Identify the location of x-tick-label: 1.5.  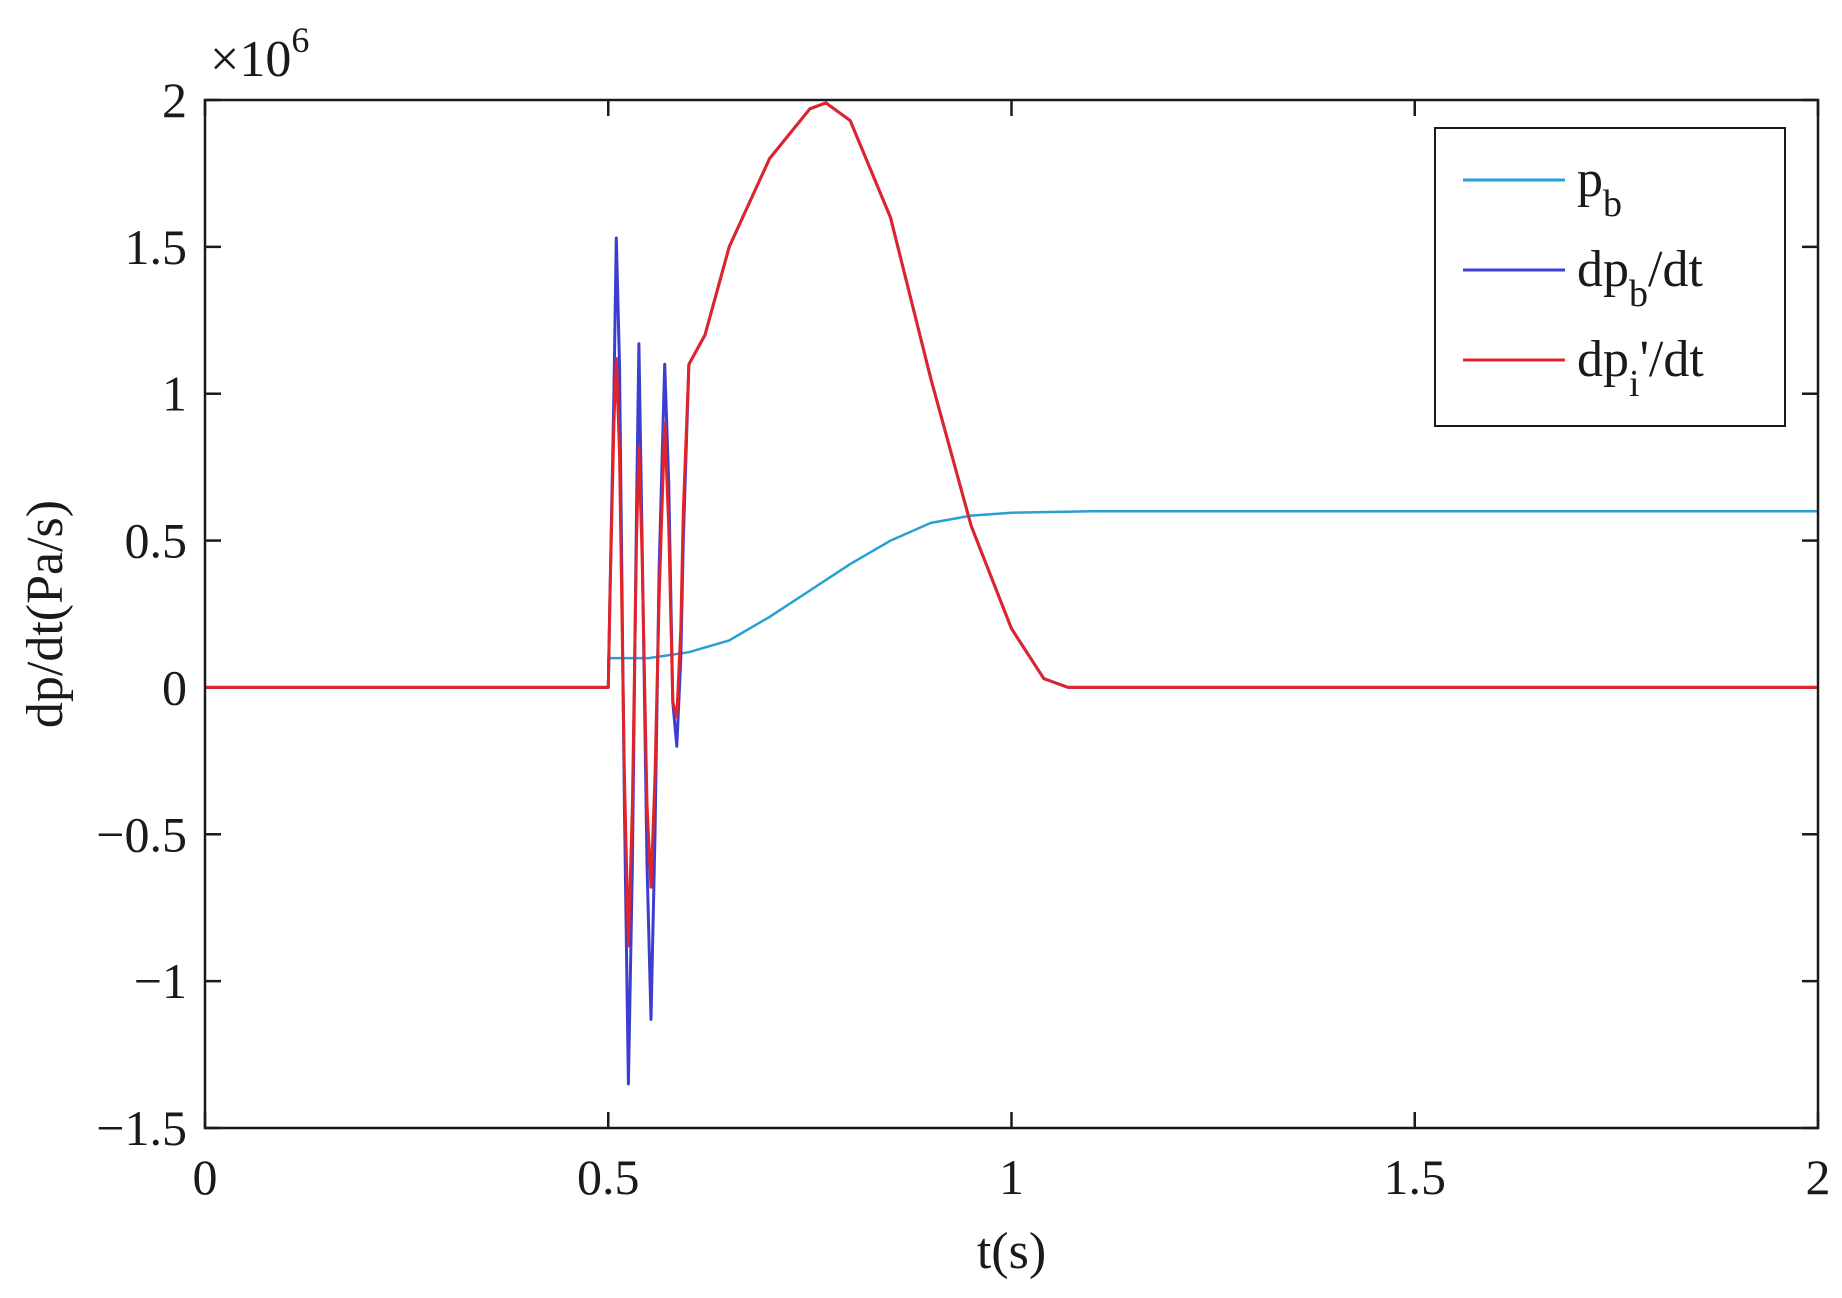
(1415, 1177).